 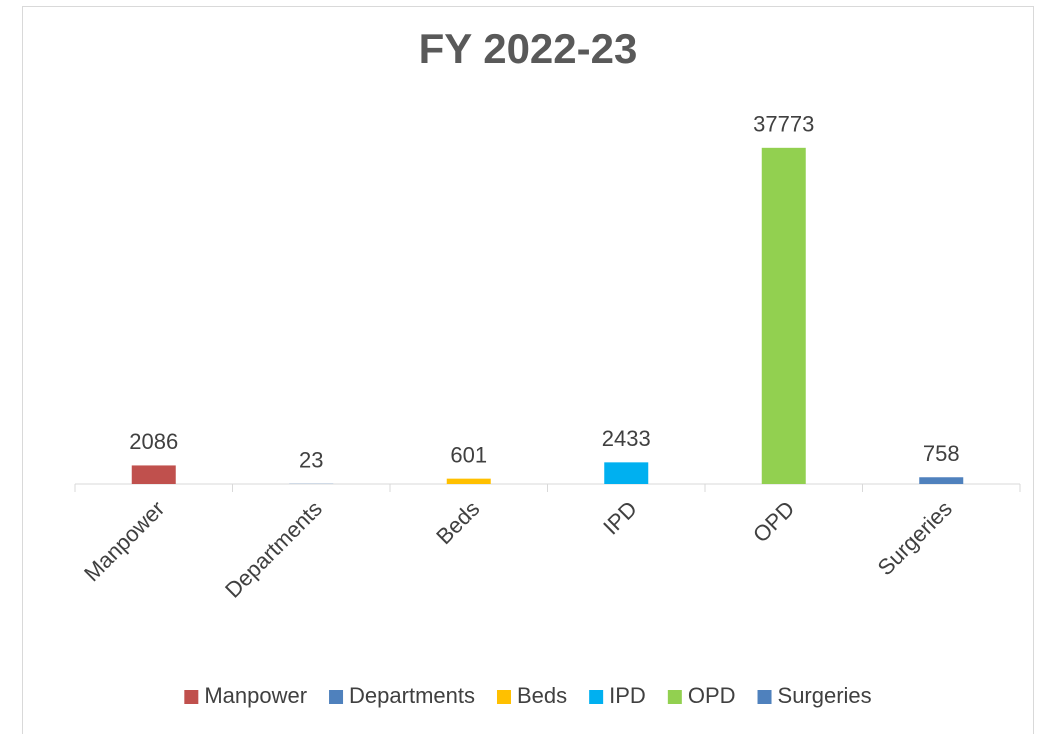 What do you see at coordinates (153, 441) in the screenshot?
I see `value-label: 2086` at bounding box center [153, 441].